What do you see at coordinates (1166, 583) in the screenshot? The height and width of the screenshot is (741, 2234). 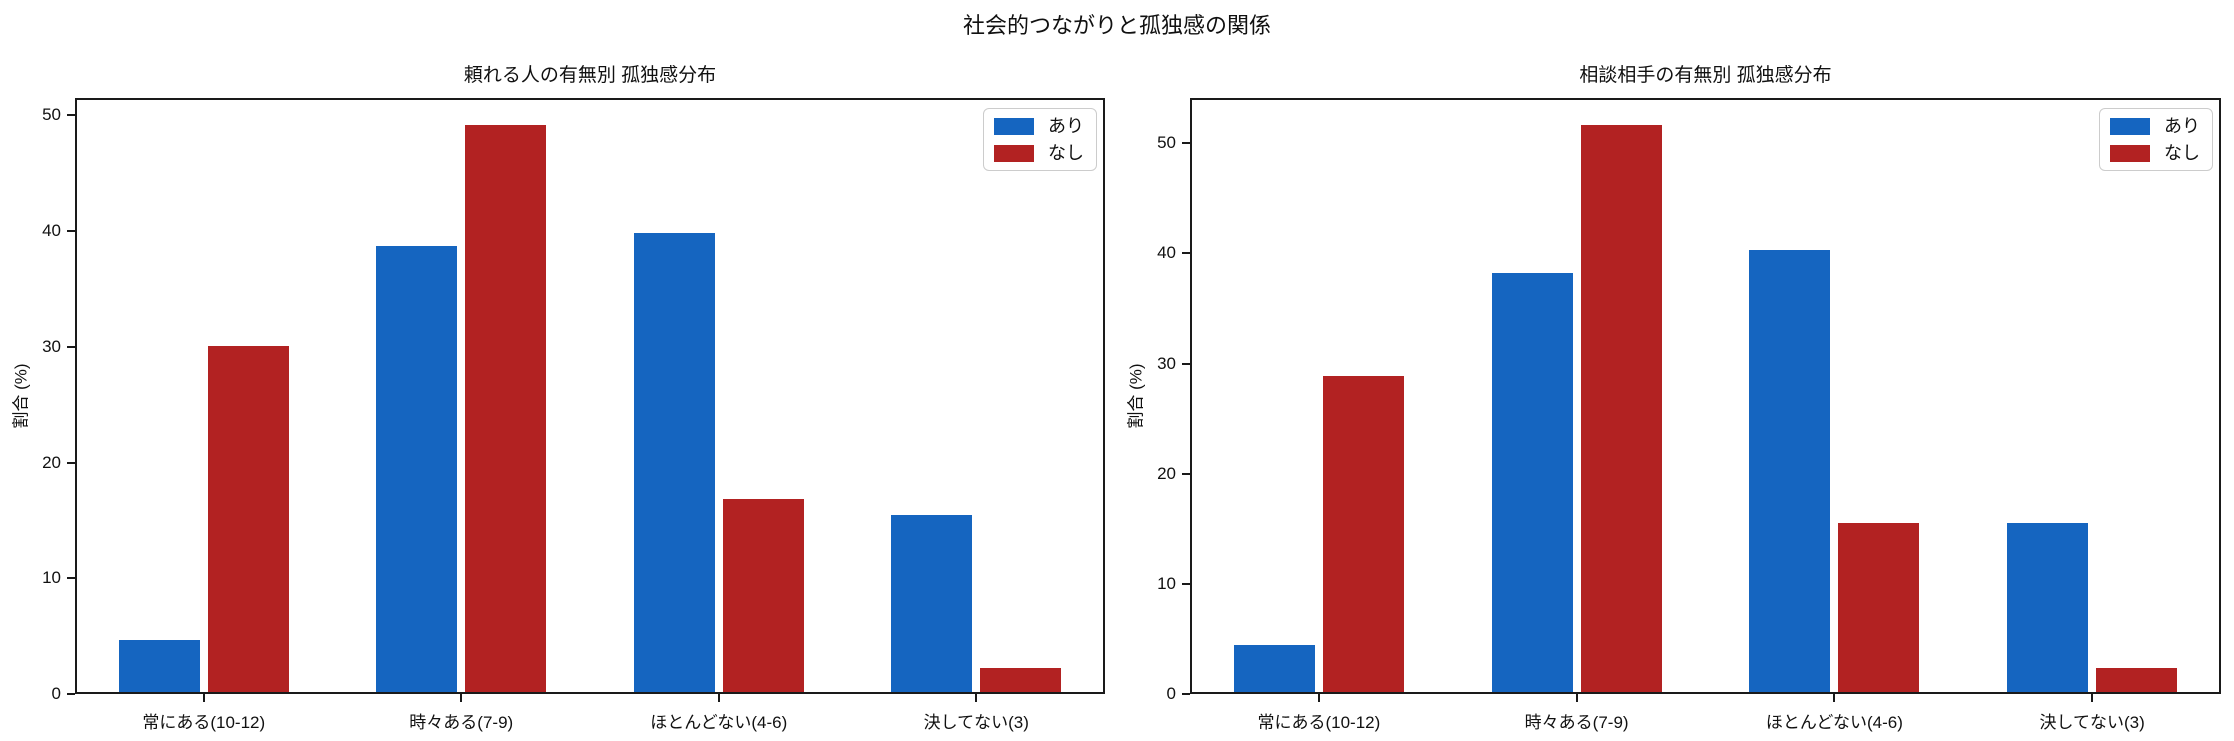 I see `subplot-1-y-tick-label: 10` at bounding box center [1166, 583].